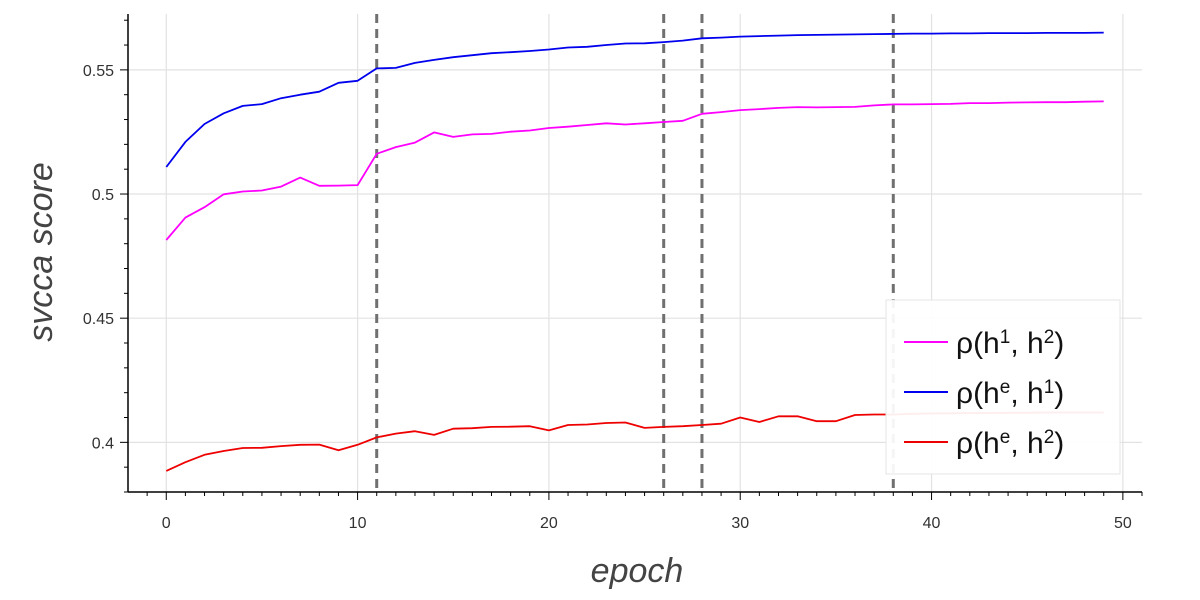  Describe the element at coordinates (166, 523) in the screenshot. I see `x-tick-label: 0` at that location.